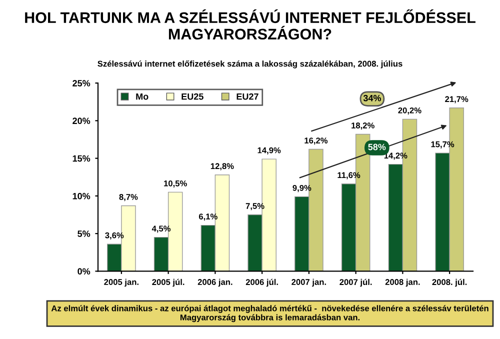 The image size is (500, 339). What do you see at coordinates (81, 196) in the screenshot?
I see `y-tick-label: 10%` at bounding box center [81, 196].